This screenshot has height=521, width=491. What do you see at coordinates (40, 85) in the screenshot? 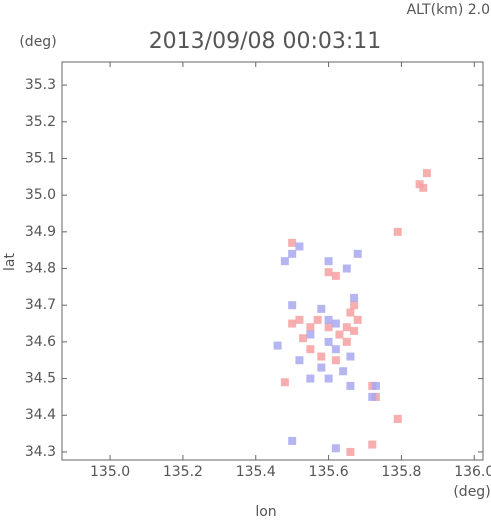
I see `y-tick-label: 35.3` at bounding box center [40, 85].